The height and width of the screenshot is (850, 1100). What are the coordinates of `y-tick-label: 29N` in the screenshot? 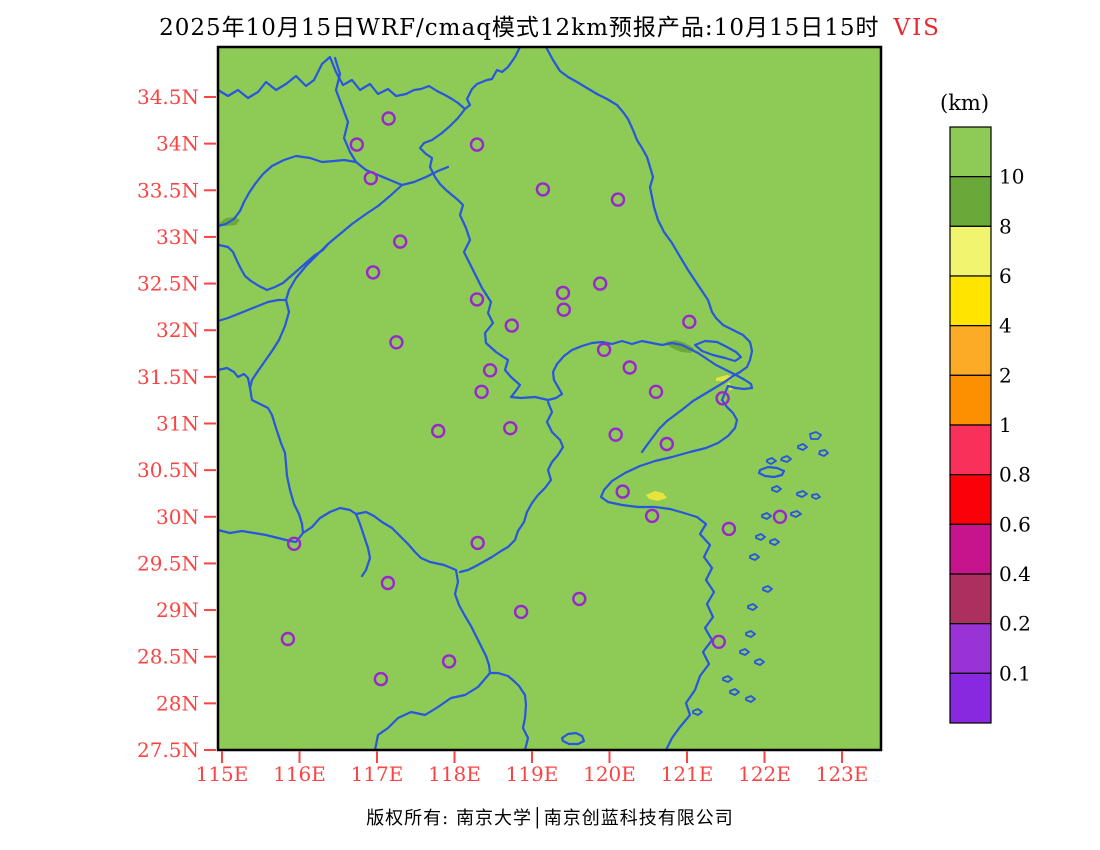 It's located at (177, 610).